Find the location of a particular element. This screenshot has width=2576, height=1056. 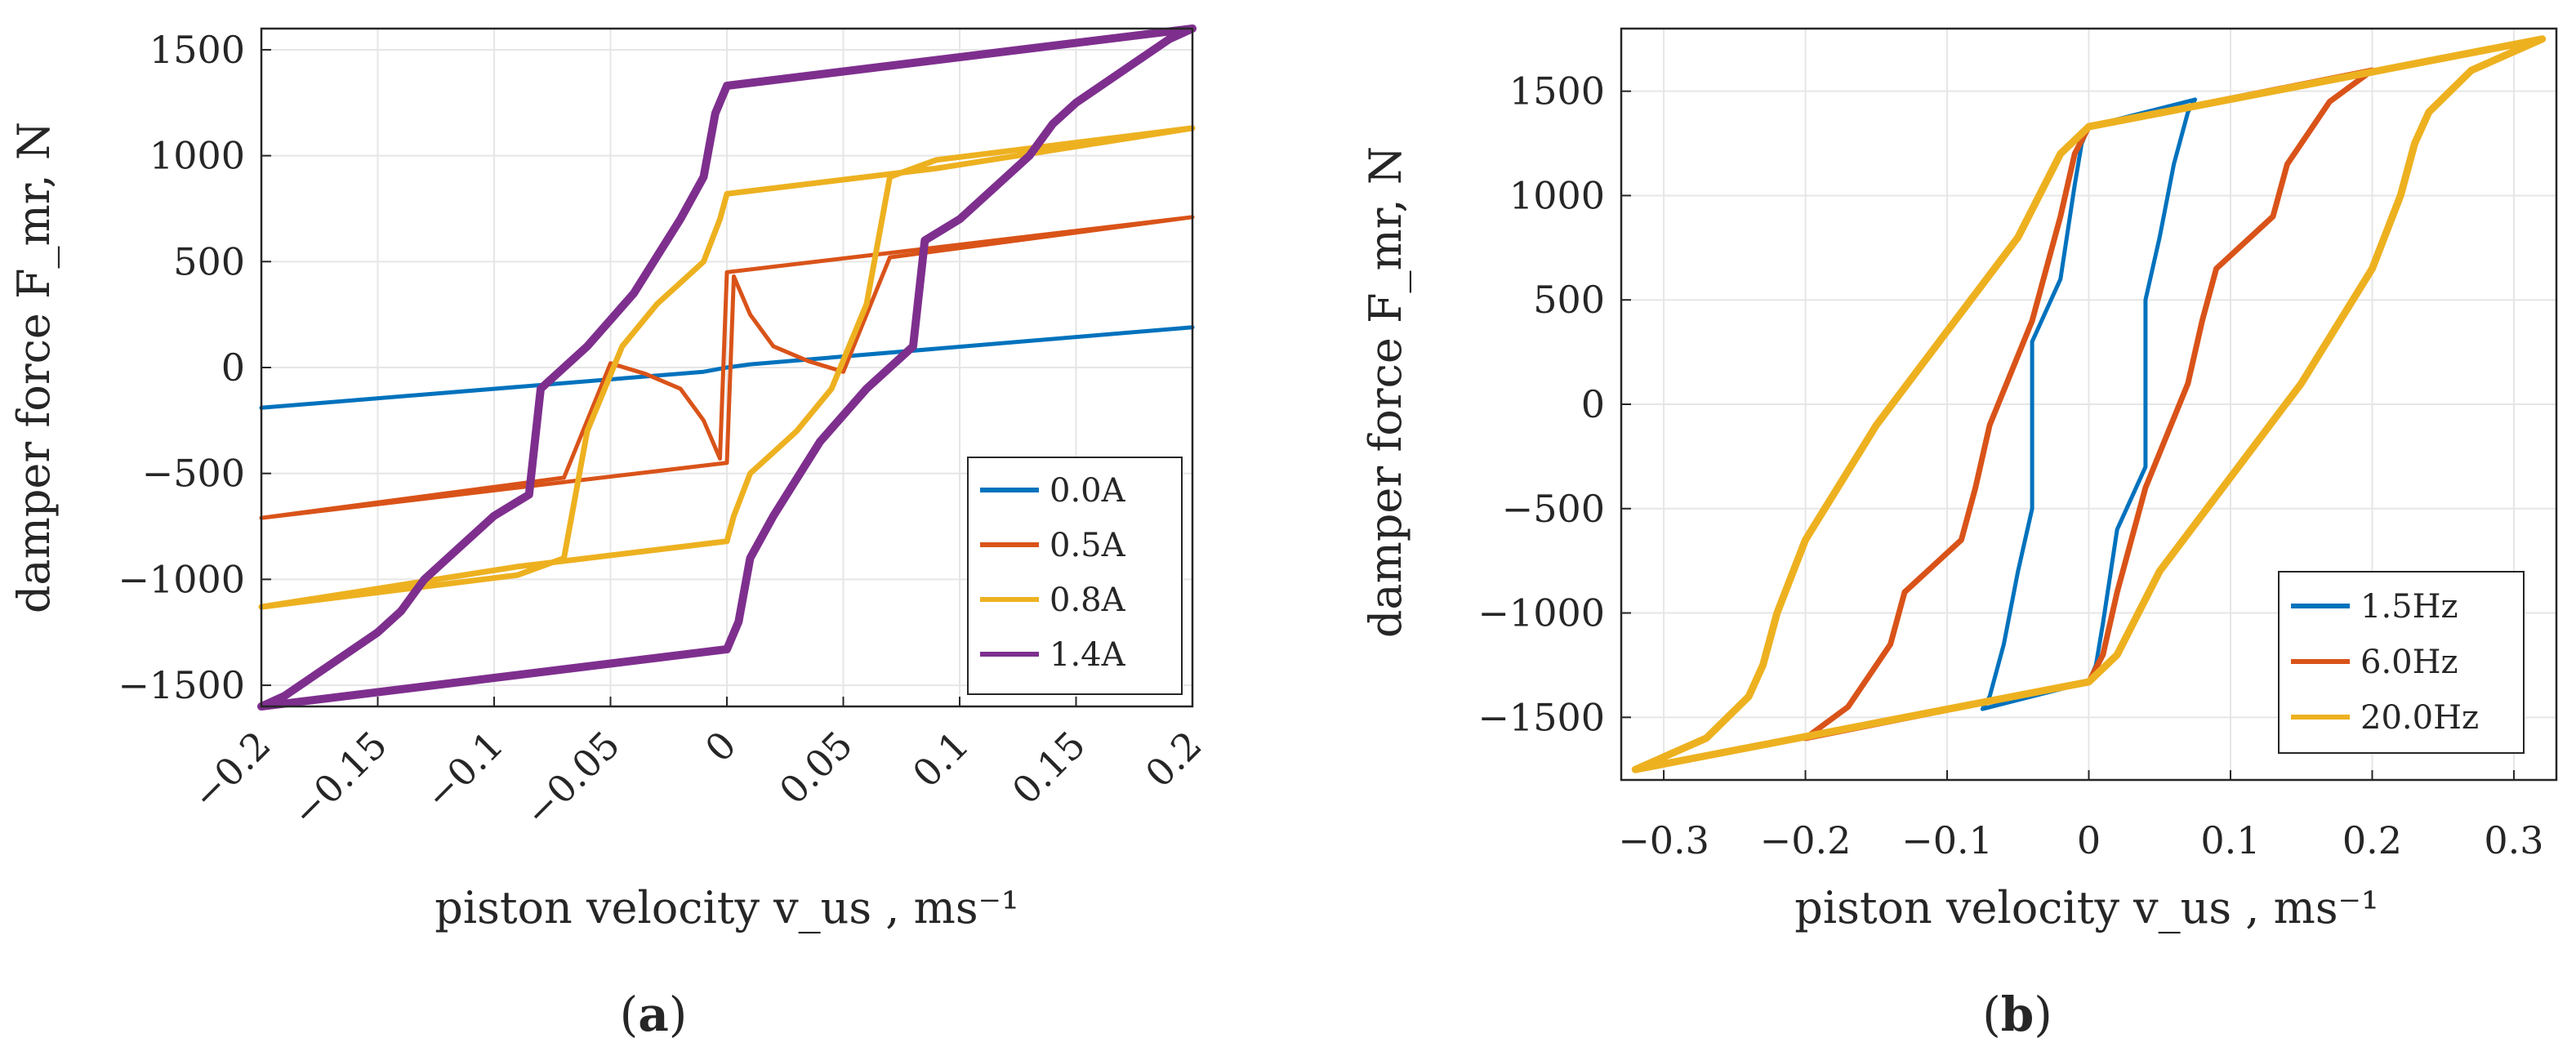

legend-label-a-3: 1.4A is located at coordinates (1088, 655).